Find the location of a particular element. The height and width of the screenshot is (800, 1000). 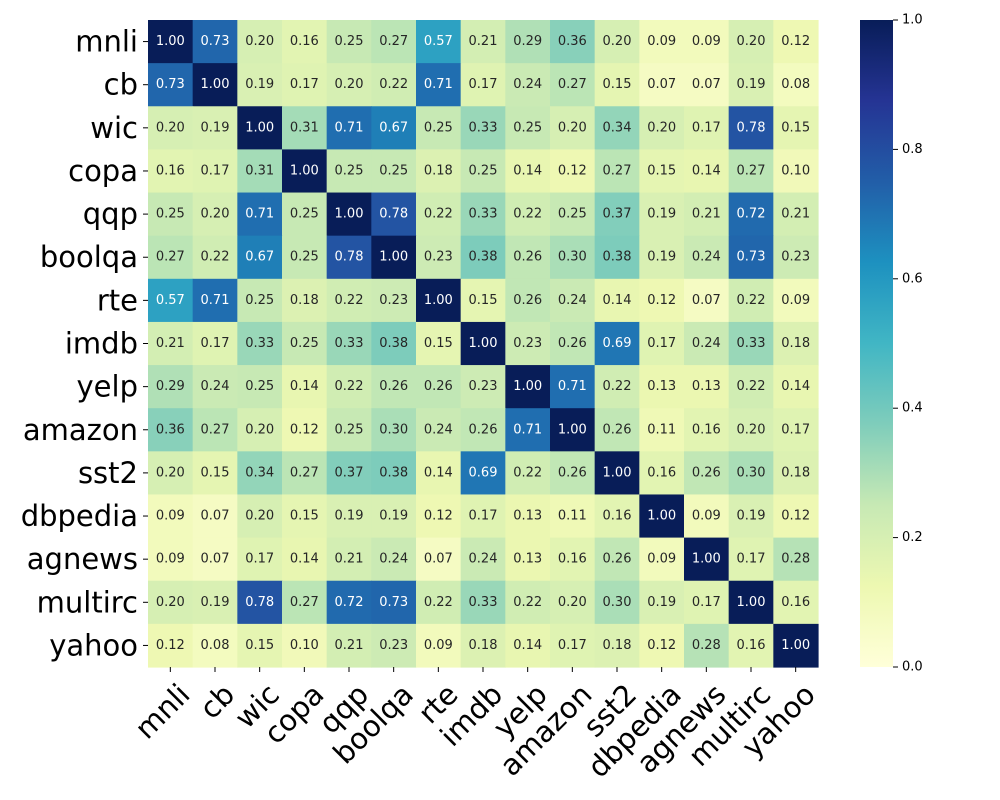

row-label-multirc: multirc is located at coordinates (87, 602).